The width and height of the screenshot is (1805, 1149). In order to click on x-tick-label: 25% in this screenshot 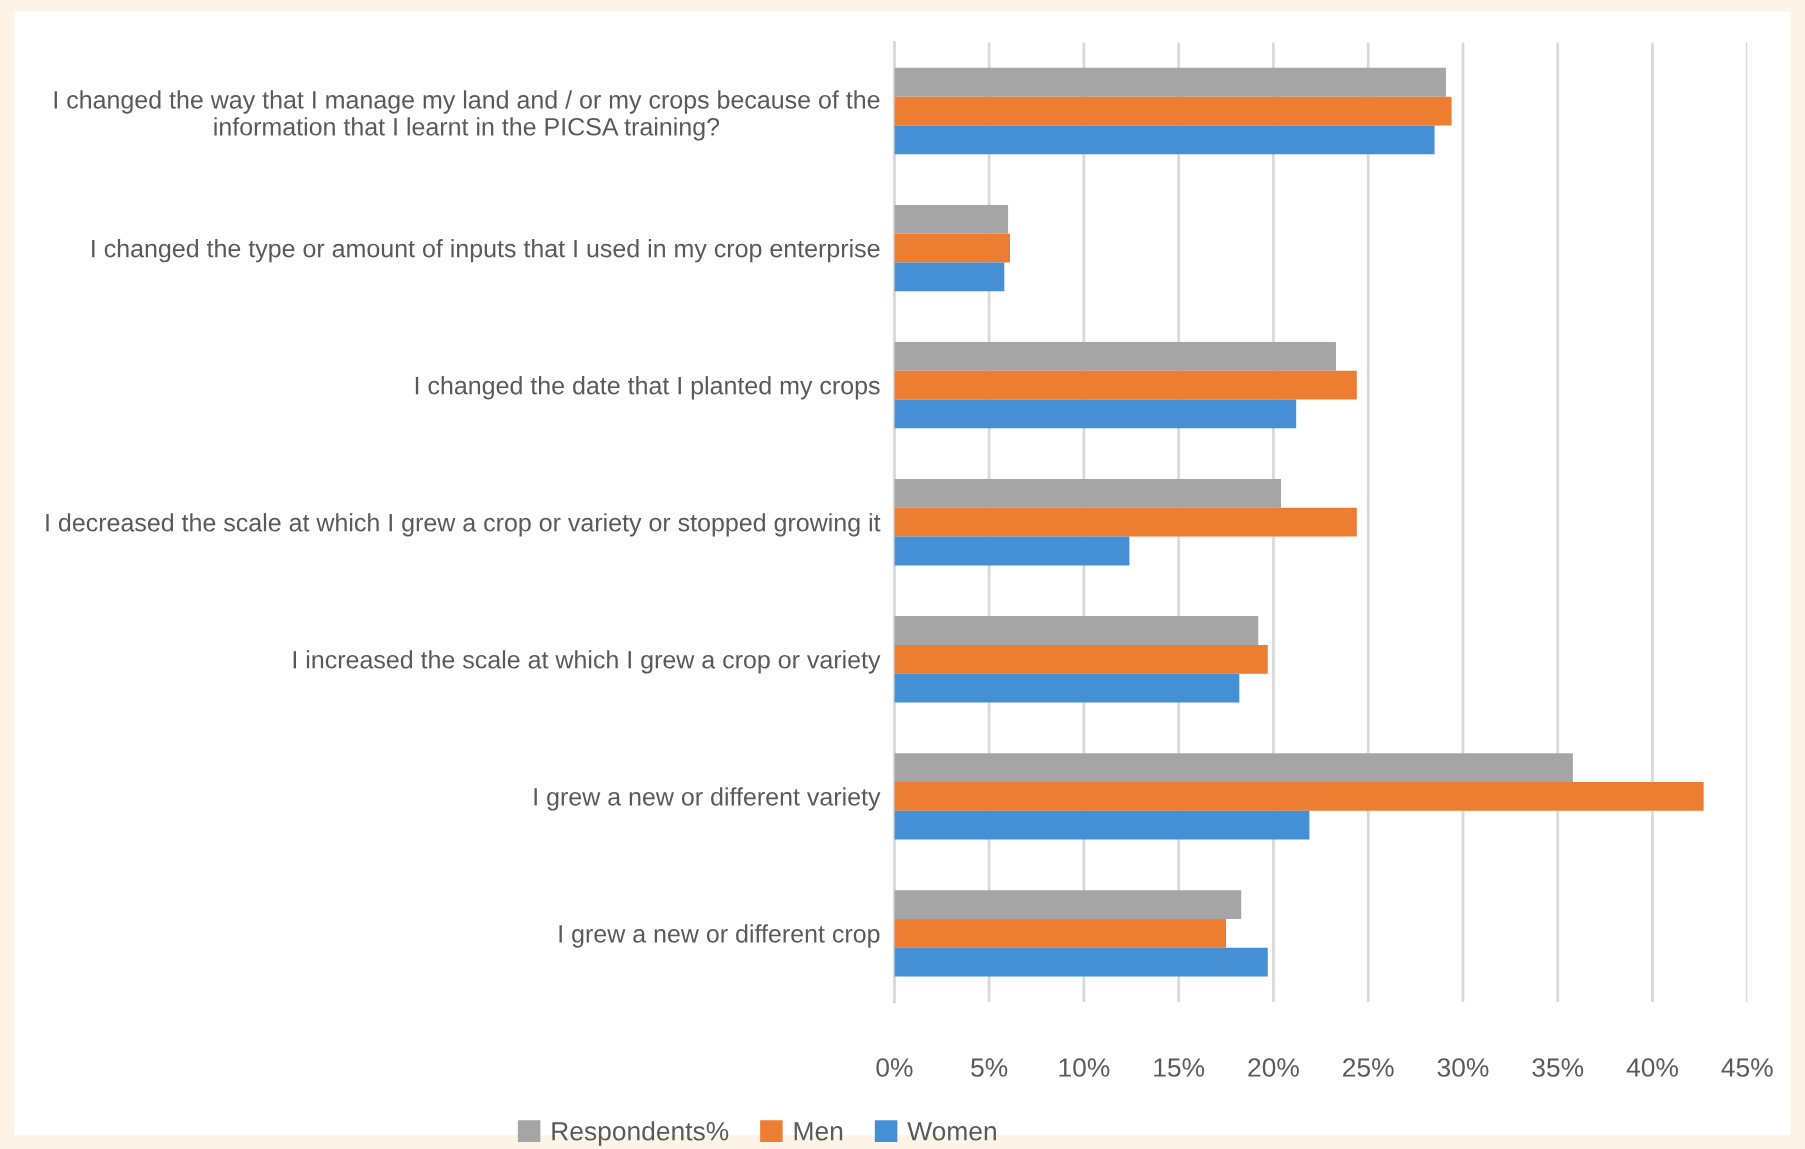, I will do `click(1368, 1067)`.